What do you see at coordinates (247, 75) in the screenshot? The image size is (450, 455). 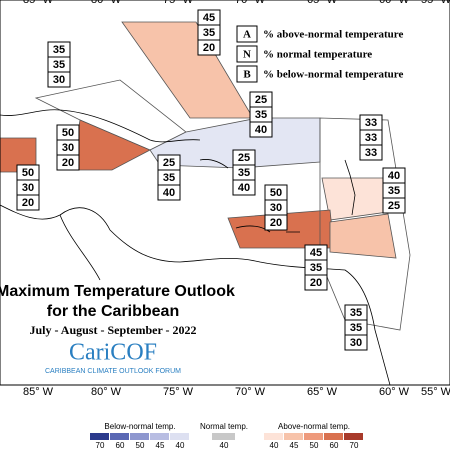 I see `key-letter: B` at bounding box center [247, 75].